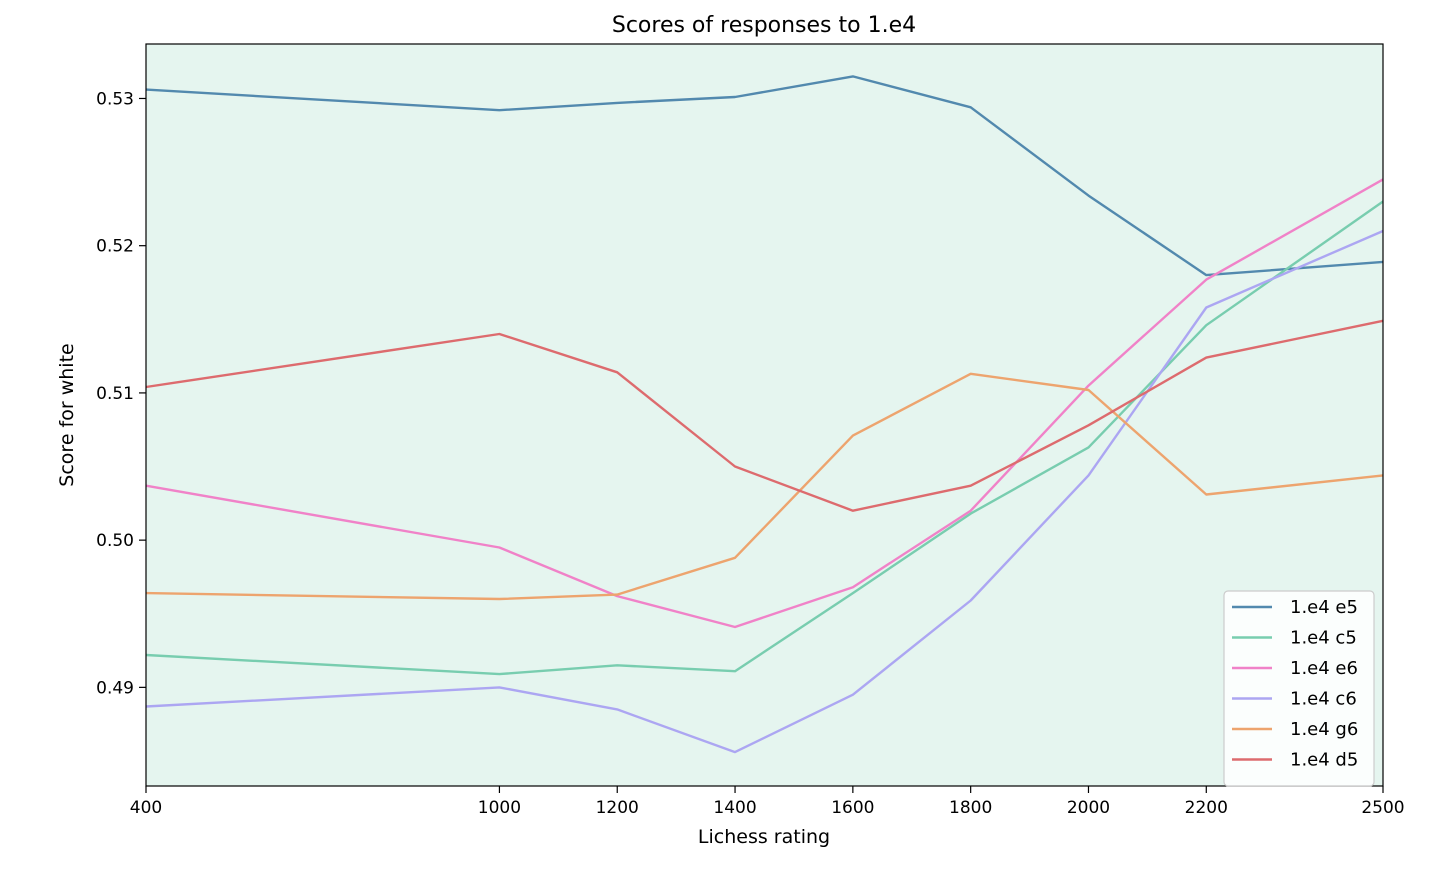 The image size is (1456, 874). I want to click on legend-box, so click(1299, 688).